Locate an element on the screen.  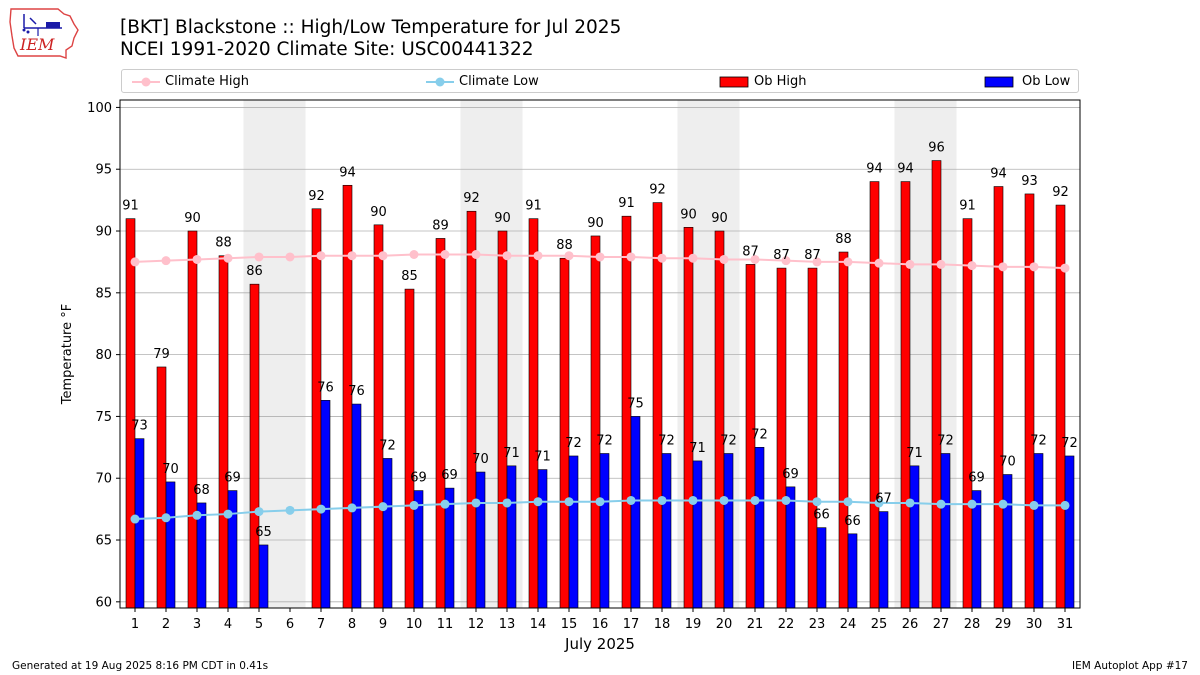
x-tick-label: 12 is located at coordinates (476, 624).